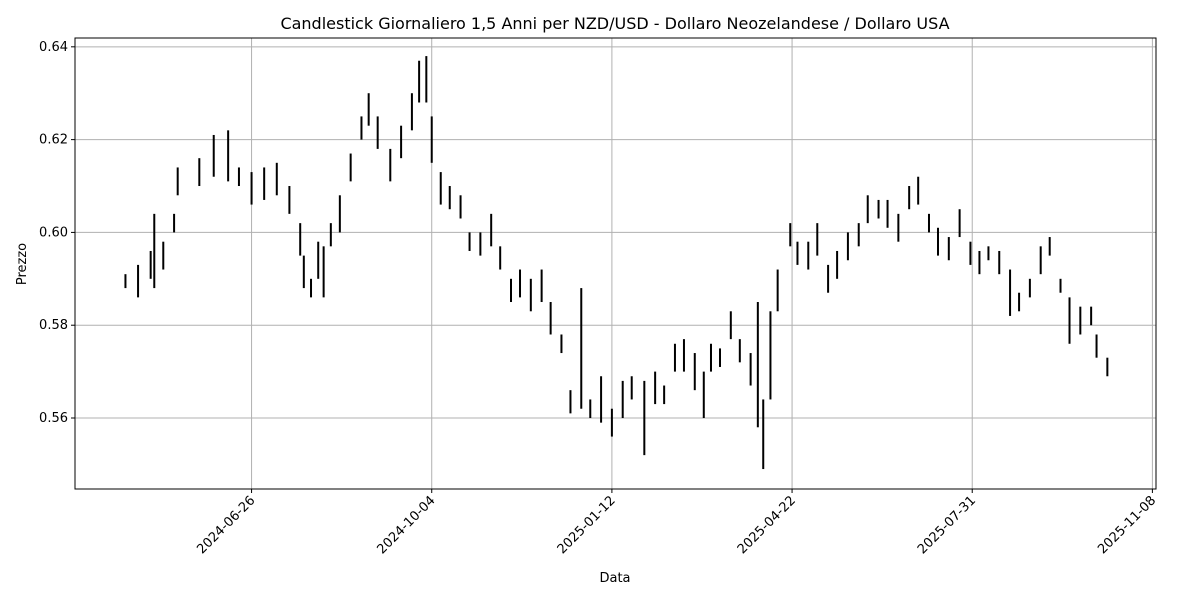 The image size is (1200, 604). What do you see at coordinates (407, 525) in the screenshot?
I see `x-tick-label: 2024-10-04` at bounding box center [407, 525].